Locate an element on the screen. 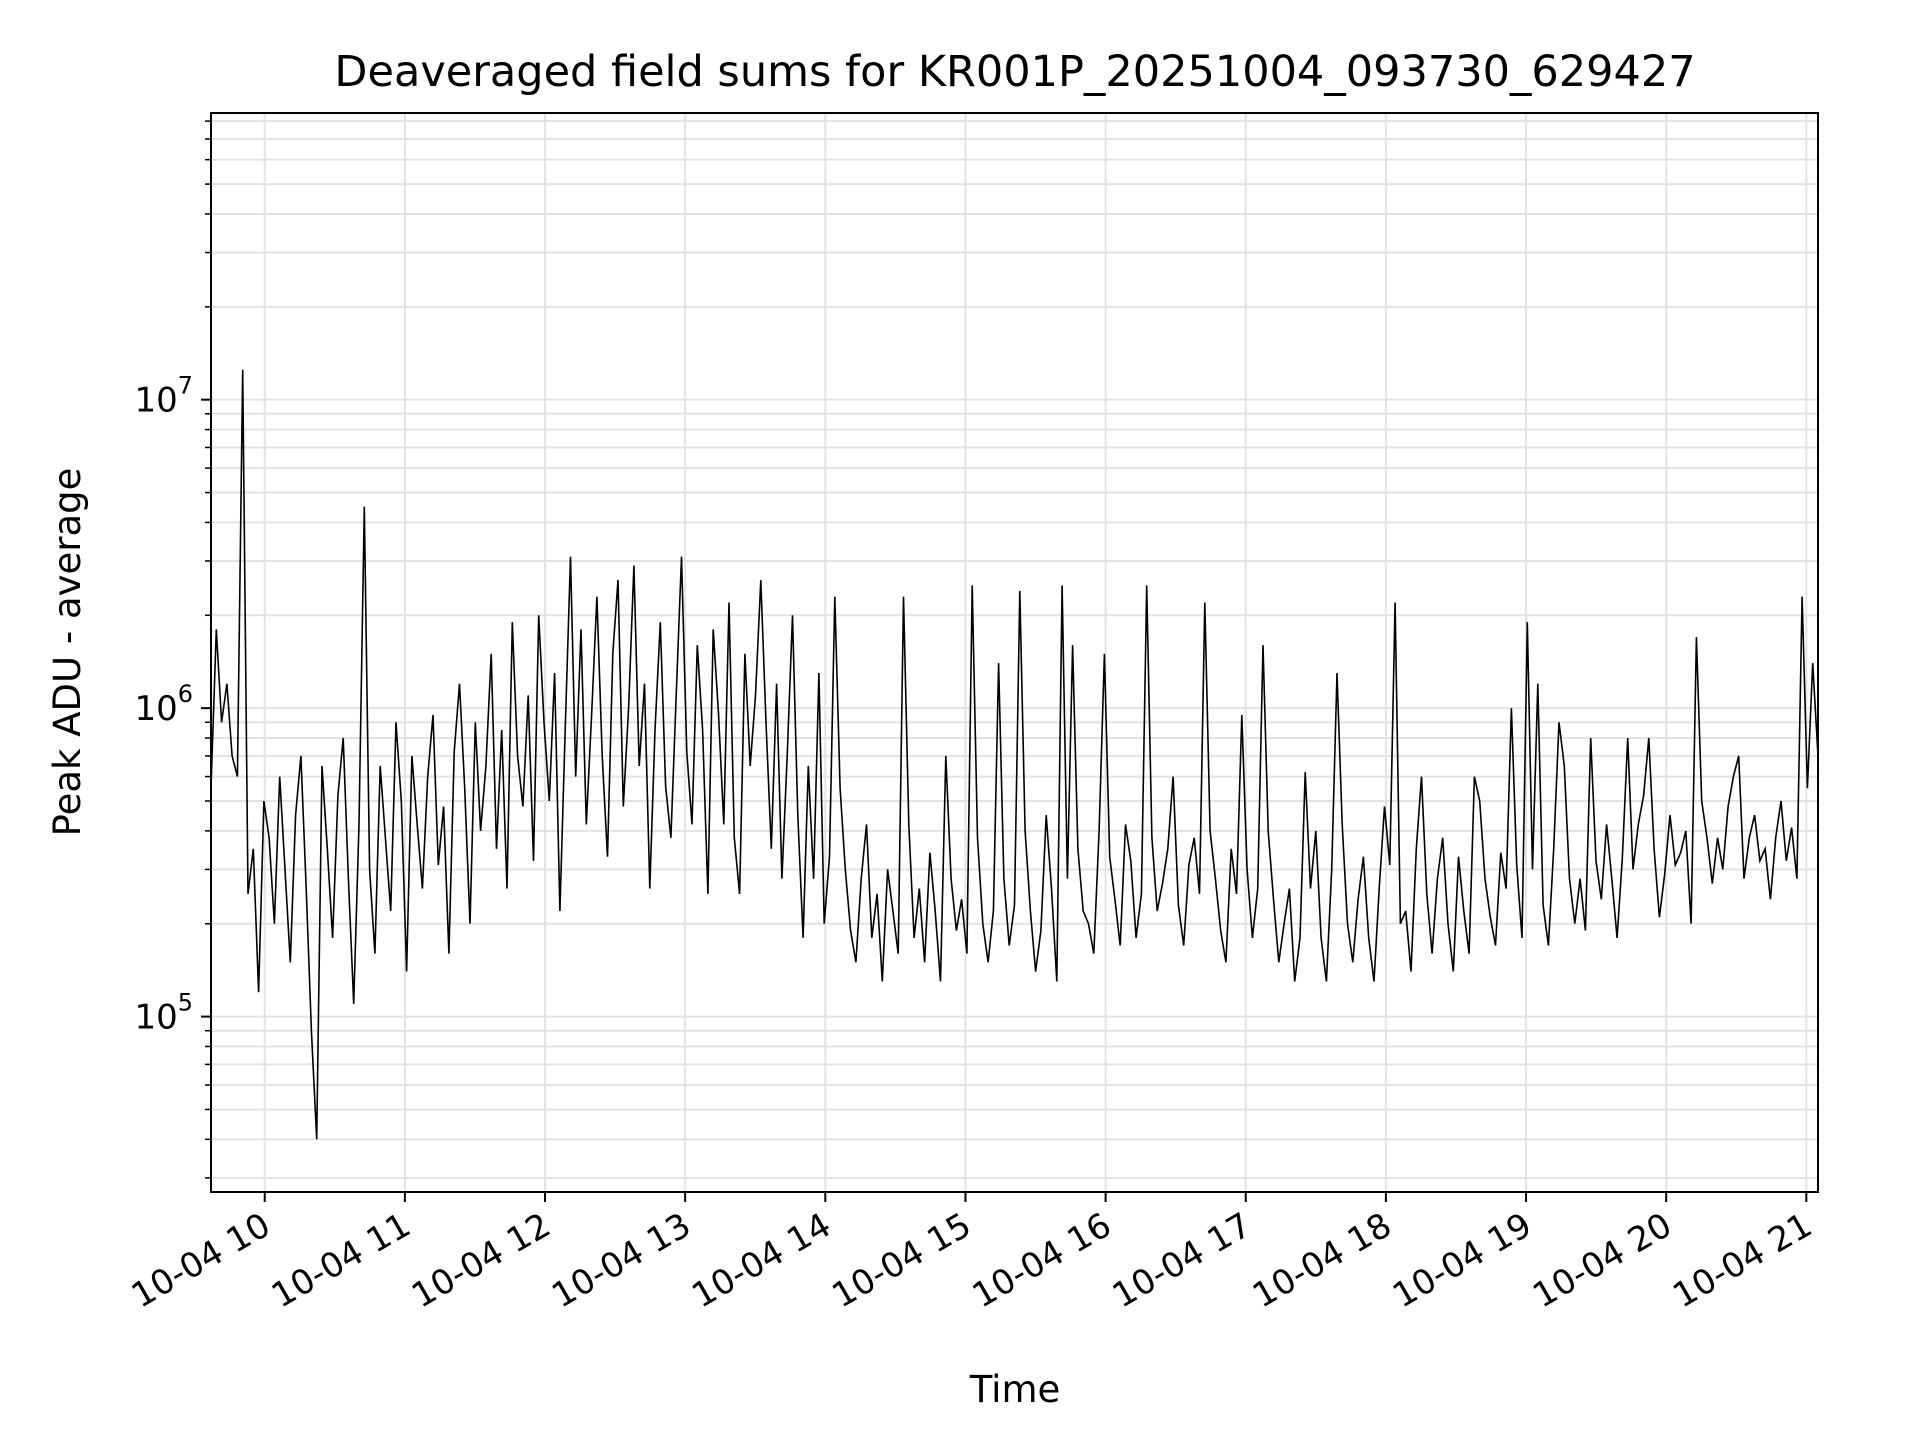 The height and width of the screenshot is (1440, 1920). y-tick-label: 10⁵ is located at coordinates (163, 1013).